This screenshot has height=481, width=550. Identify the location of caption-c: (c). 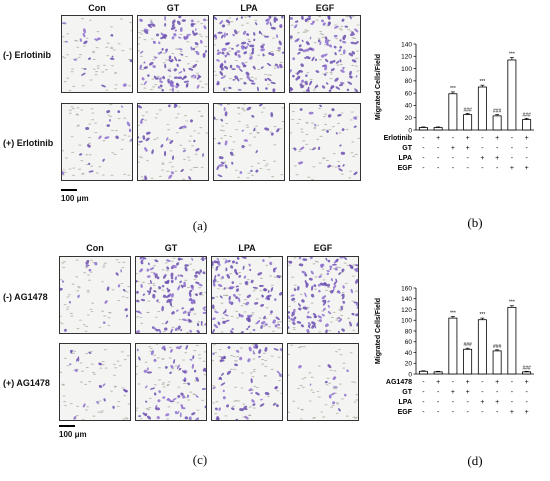
(200, 459).